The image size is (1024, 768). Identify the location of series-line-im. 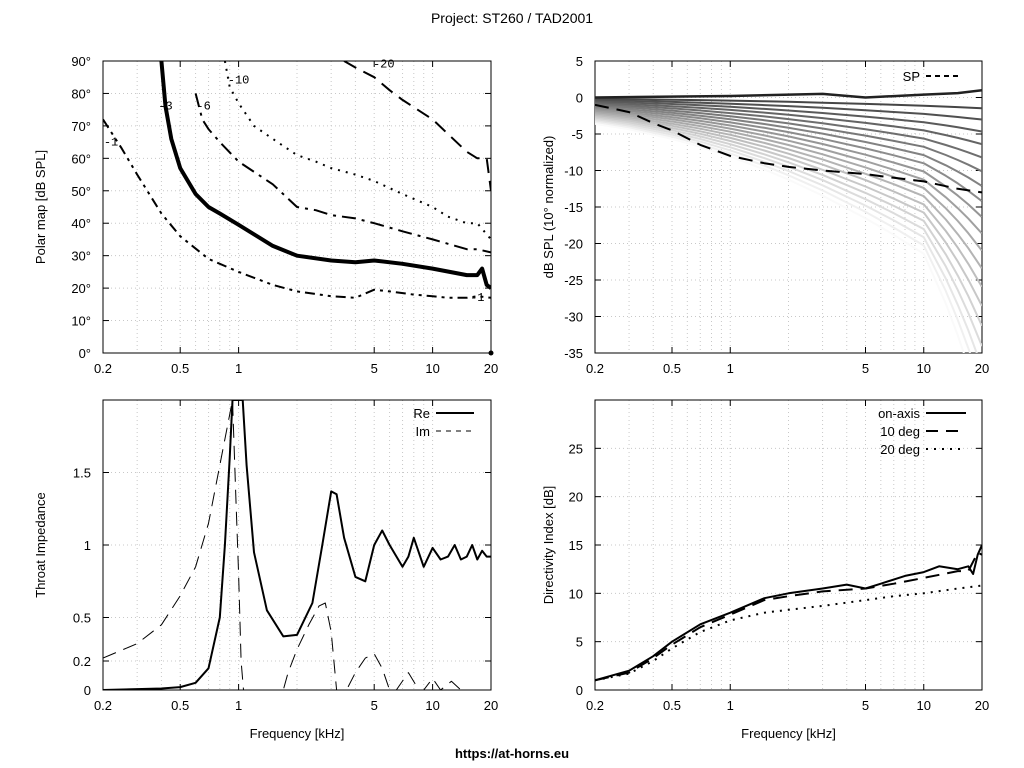
(297, 545).